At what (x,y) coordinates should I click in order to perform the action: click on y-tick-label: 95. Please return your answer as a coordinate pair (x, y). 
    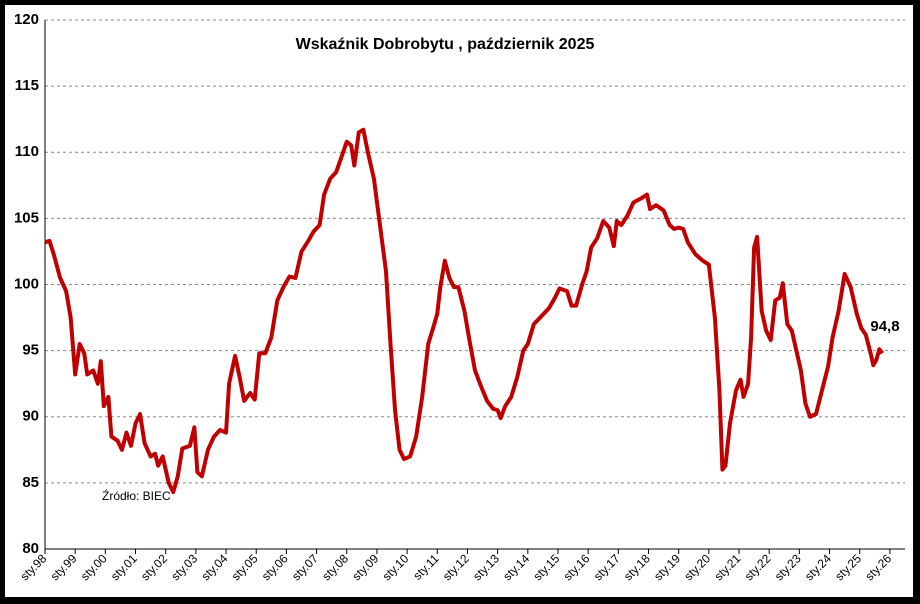
    Looking at the image, I should click on (30, 350).